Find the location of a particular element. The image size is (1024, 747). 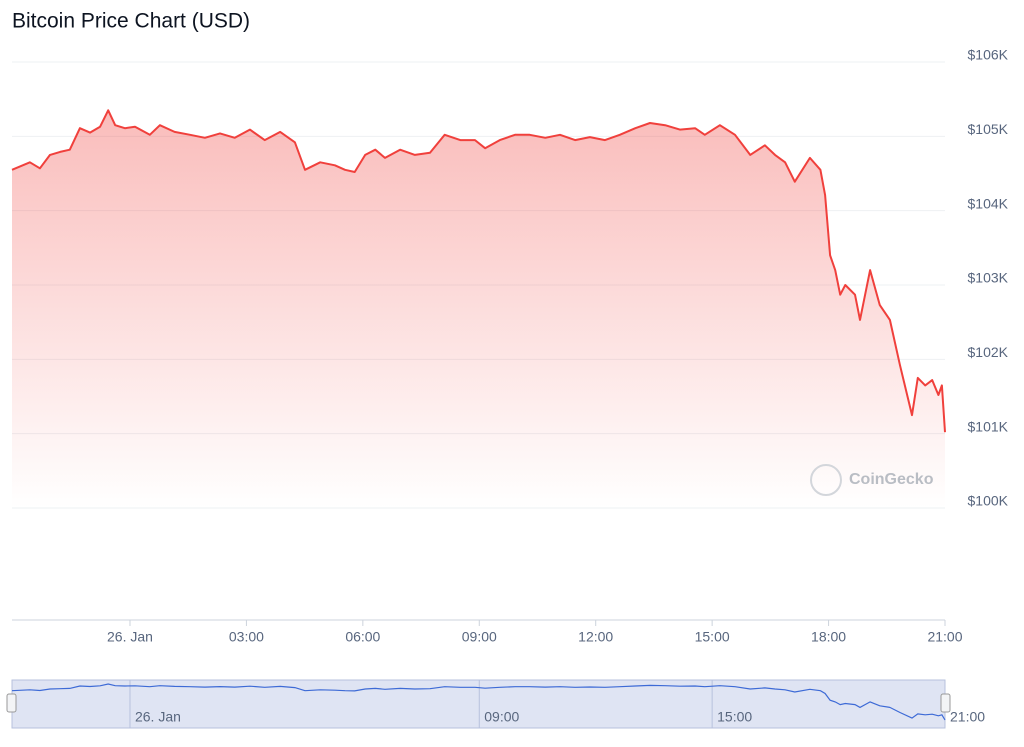

x-tick-label: 21:00 is located at coordinates (944, 637).